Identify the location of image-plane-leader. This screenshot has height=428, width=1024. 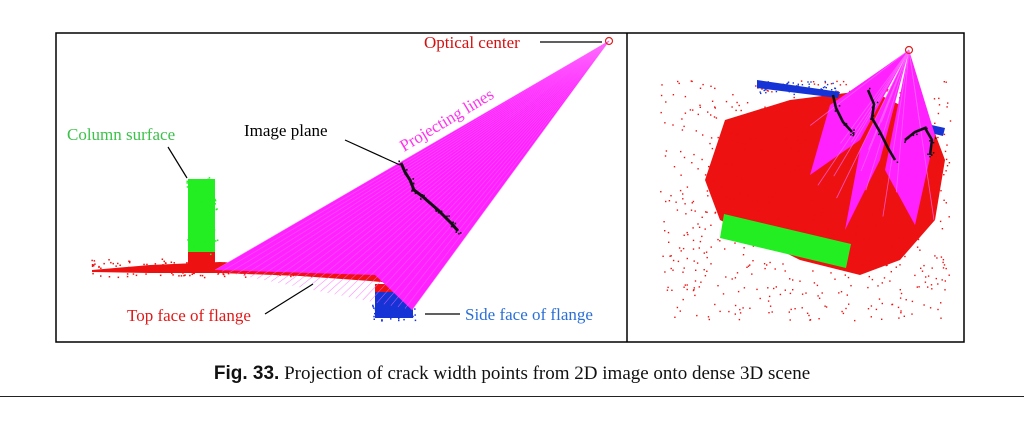
(372, 152).